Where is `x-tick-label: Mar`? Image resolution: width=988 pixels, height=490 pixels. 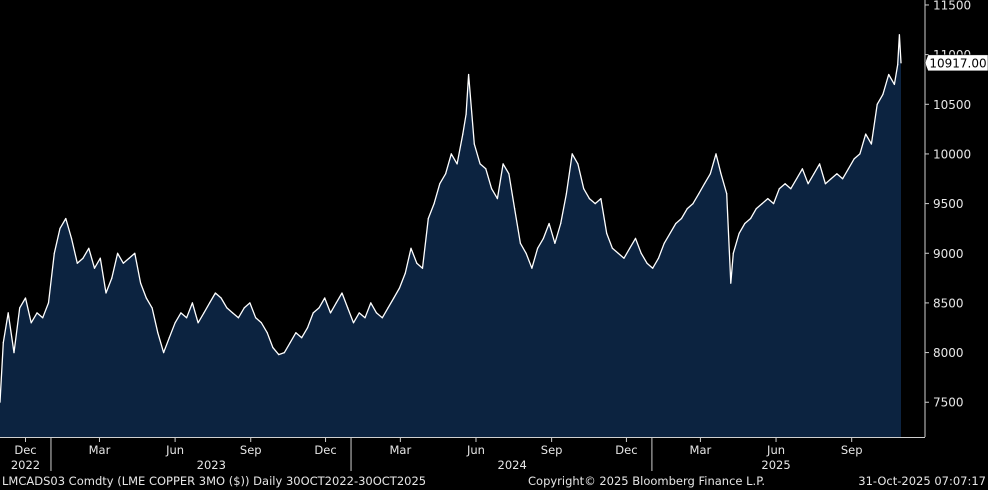
x-tick-label: Mar is located at coordinates (701, 450).